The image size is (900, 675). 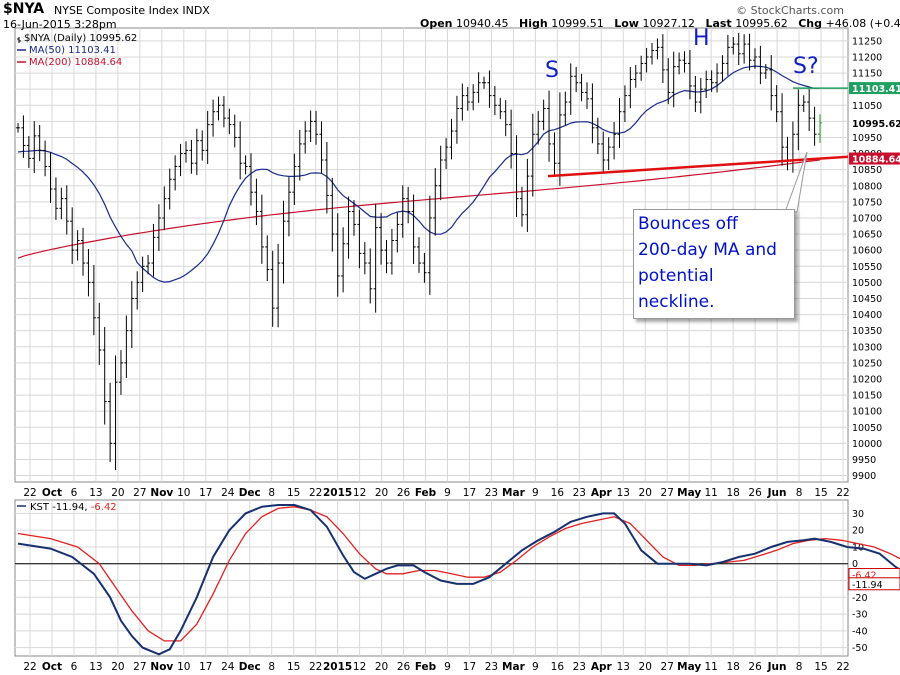 What do you see at coordinates (855, 564) in the screenshot?
I see `kst-y-tick: 0` at bounding box center [855, 564].